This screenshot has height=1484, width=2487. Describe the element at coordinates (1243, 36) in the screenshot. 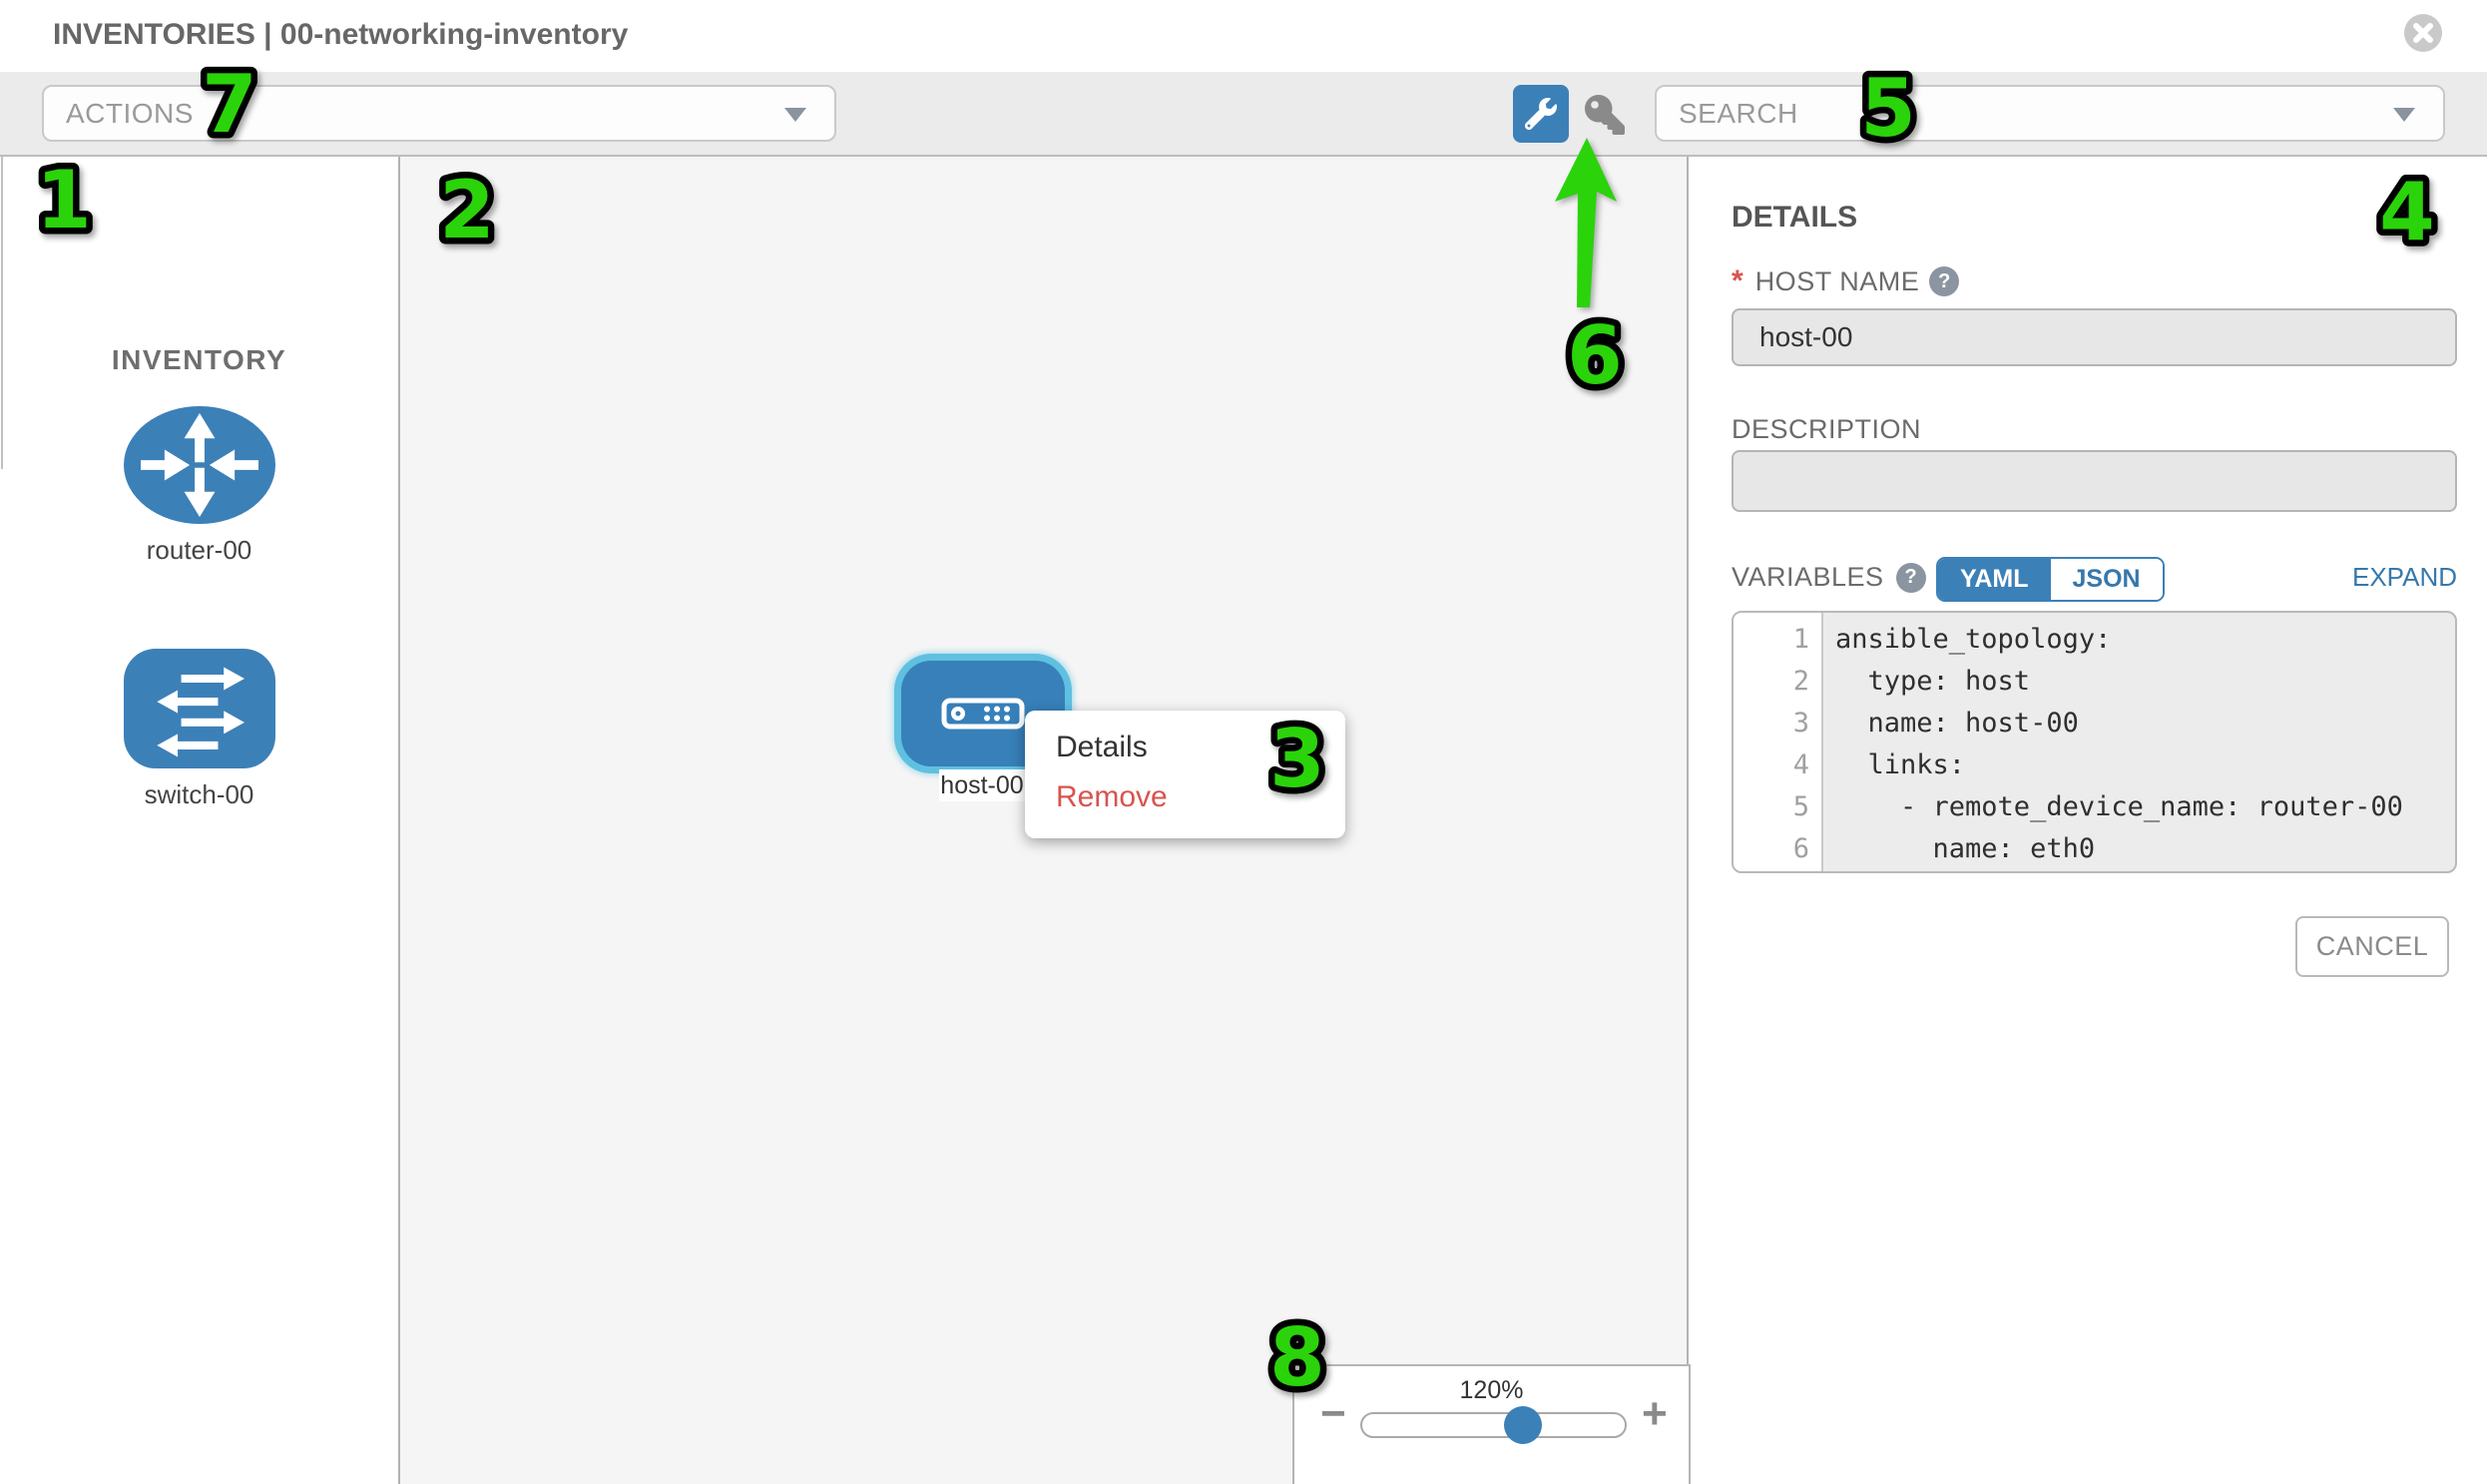

I see `header-bar: INVENTORIES | 00-networking-inventory` at that location.